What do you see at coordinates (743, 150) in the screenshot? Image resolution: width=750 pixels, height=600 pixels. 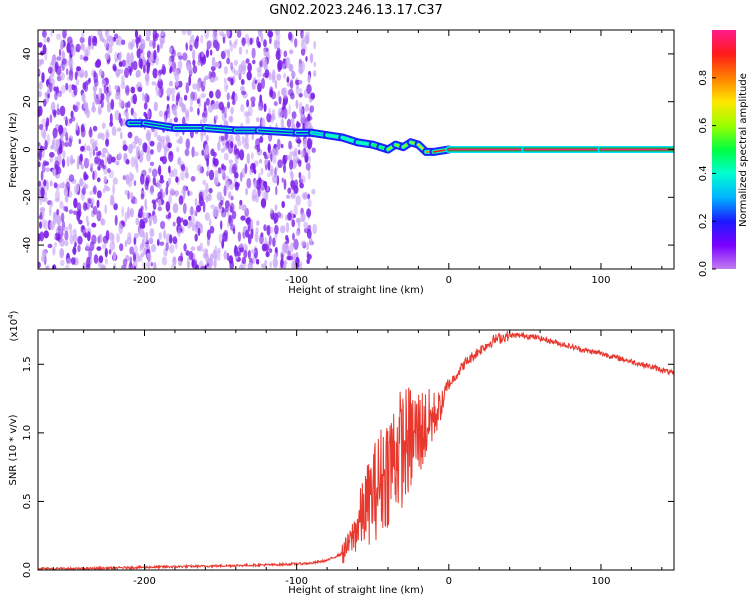 I see `colorbar-label: Normalized spectral amplitude` at bounding box center [743, 150].